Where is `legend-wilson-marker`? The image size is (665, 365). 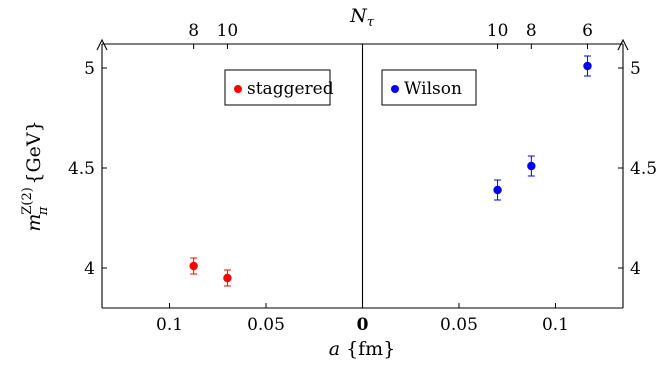
legend-wilson-marker is located at coordinates (395, 89).